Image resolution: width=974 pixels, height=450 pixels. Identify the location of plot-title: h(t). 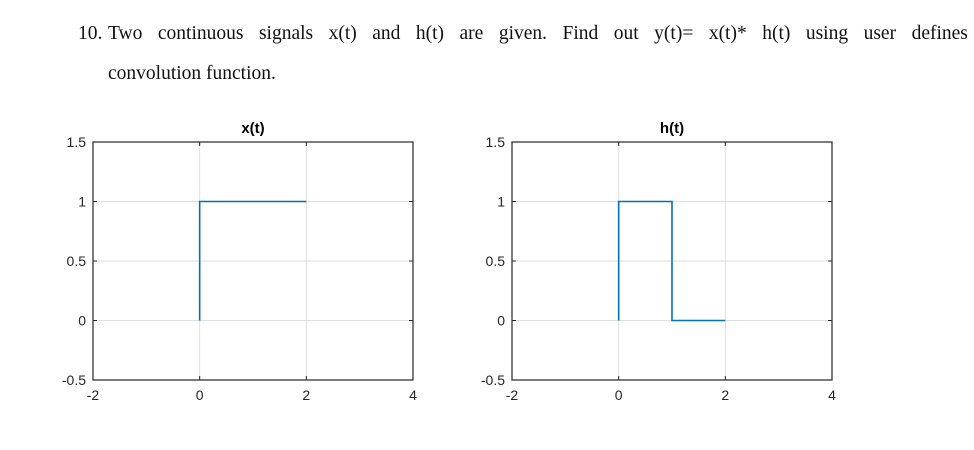
(672, 128).